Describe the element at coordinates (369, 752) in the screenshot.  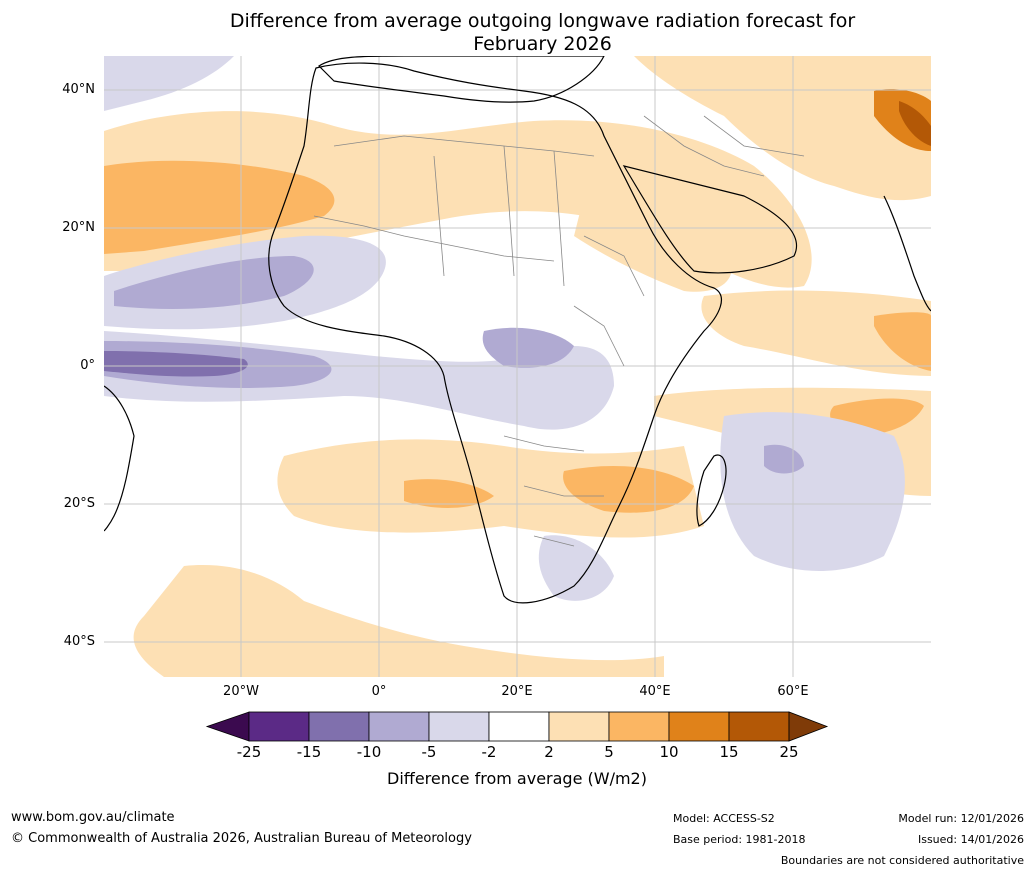
I see `colorbar-tick: -10` at that location.